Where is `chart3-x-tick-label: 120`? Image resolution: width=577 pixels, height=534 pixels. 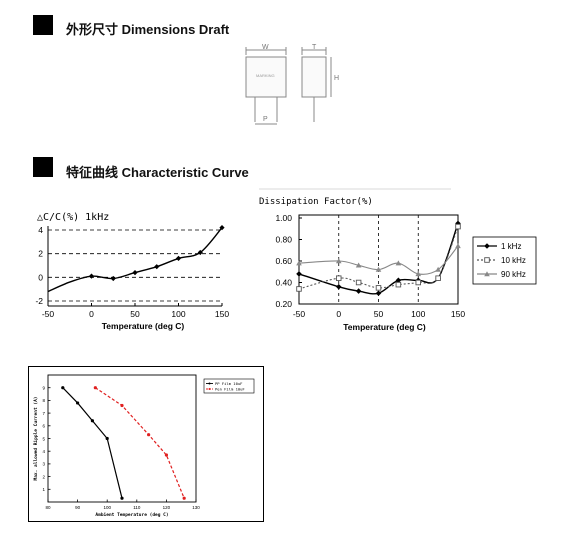 chart3-x-tick-label: 120 is located at coordinates (167, 507).